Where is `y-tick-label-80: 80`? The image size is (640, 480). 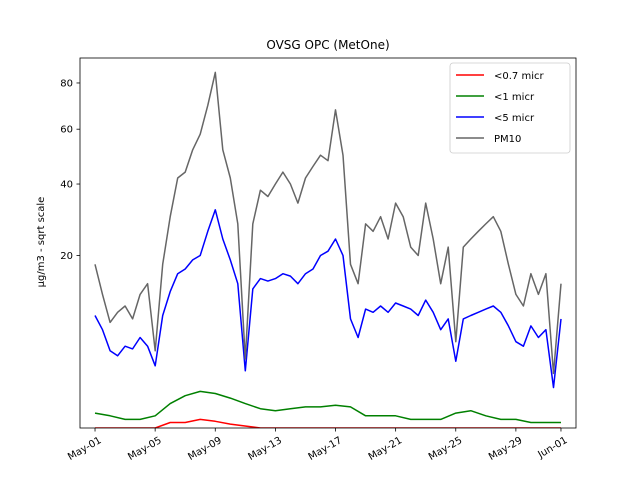
y-tick-label-80: 80 is located at coordinates (66, 83).